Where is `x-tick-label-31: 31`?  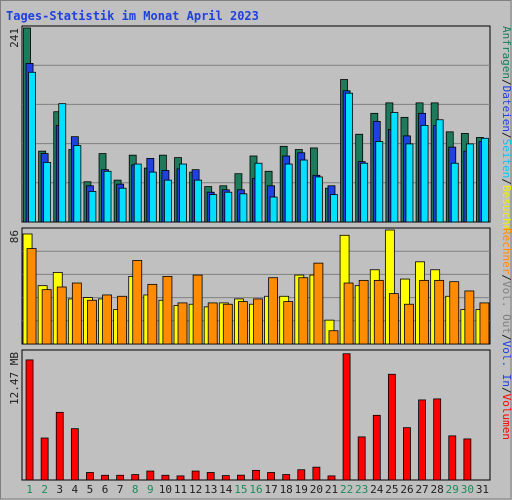 x-tick-label-31: 31 is located at coordinates (482, 489).